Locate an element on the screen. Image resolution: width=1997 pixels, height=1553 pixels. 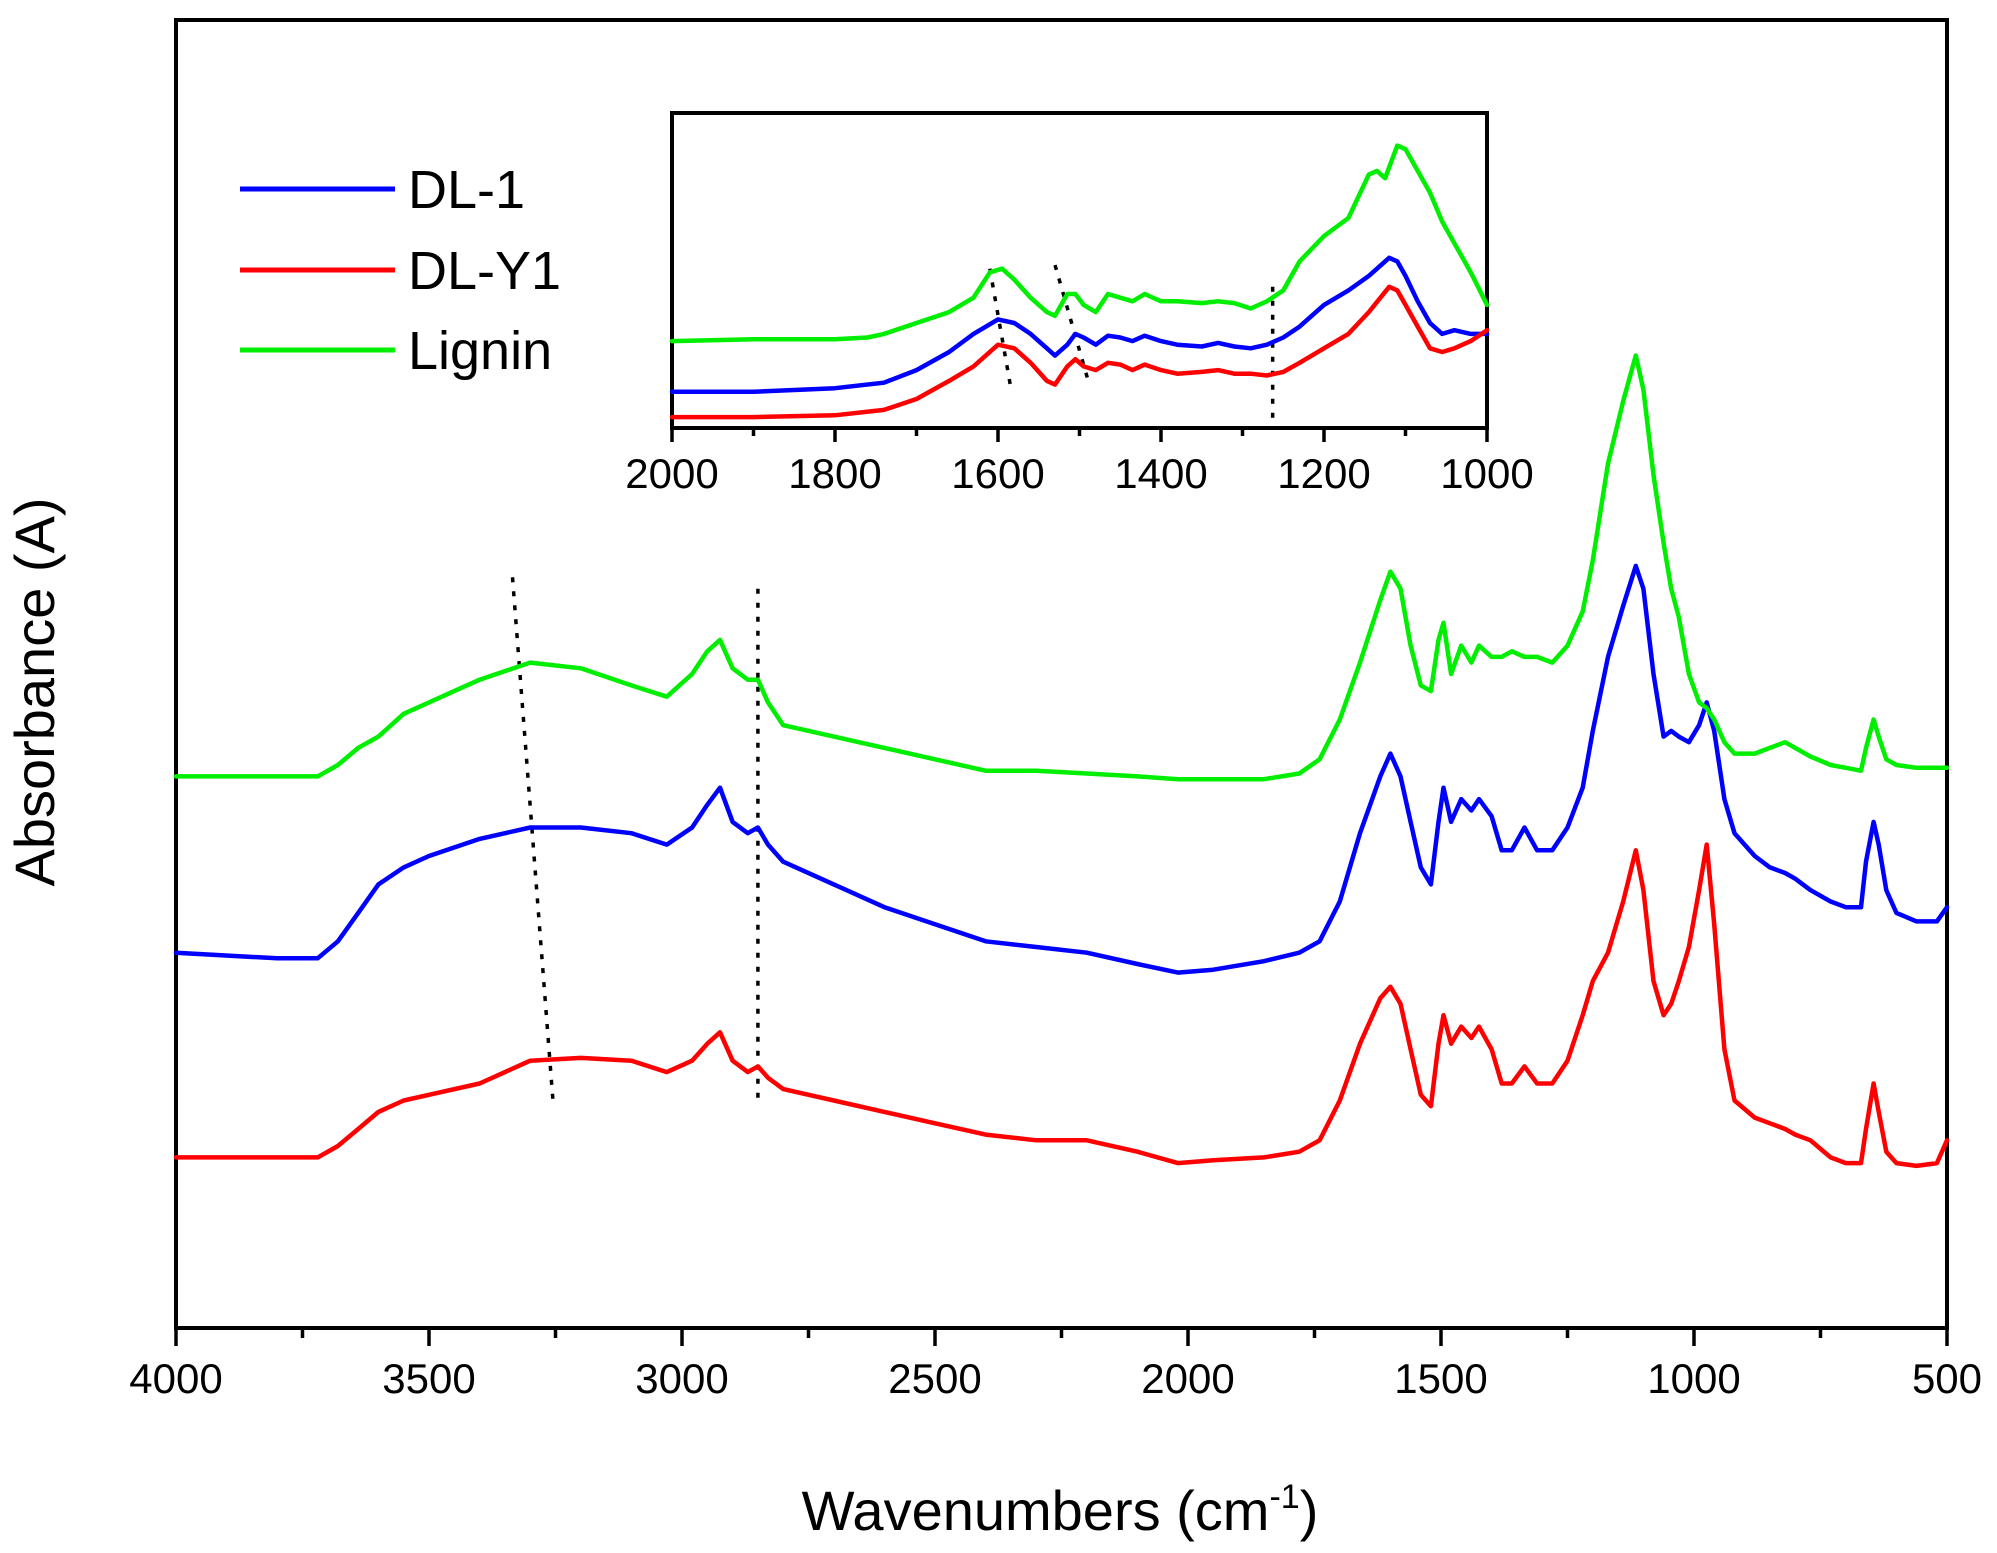
legend: DL-1 DL-Y1 Lignin is located at coordinates (400, 270).